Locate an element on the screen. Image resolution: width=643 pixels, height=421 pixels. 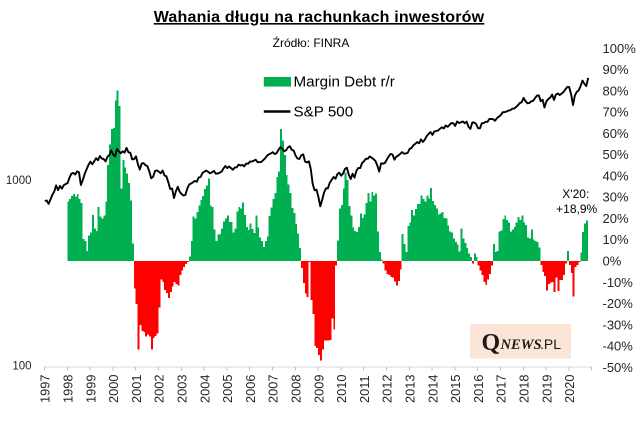
svg-text: 1997 is located at coordinates (45, 389).